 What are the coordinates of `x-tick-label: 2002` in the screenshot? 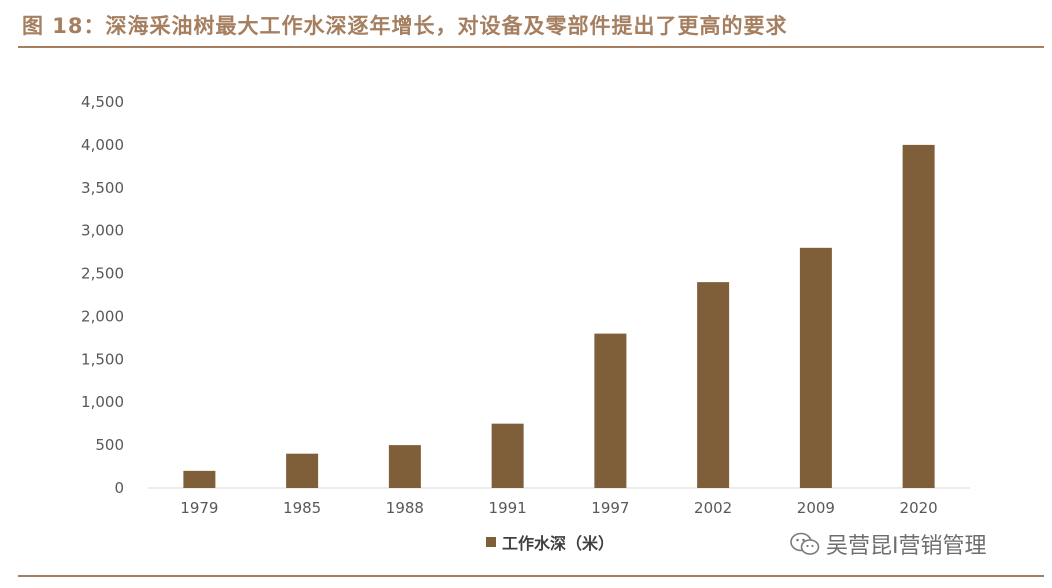 It's located at (713, 508).